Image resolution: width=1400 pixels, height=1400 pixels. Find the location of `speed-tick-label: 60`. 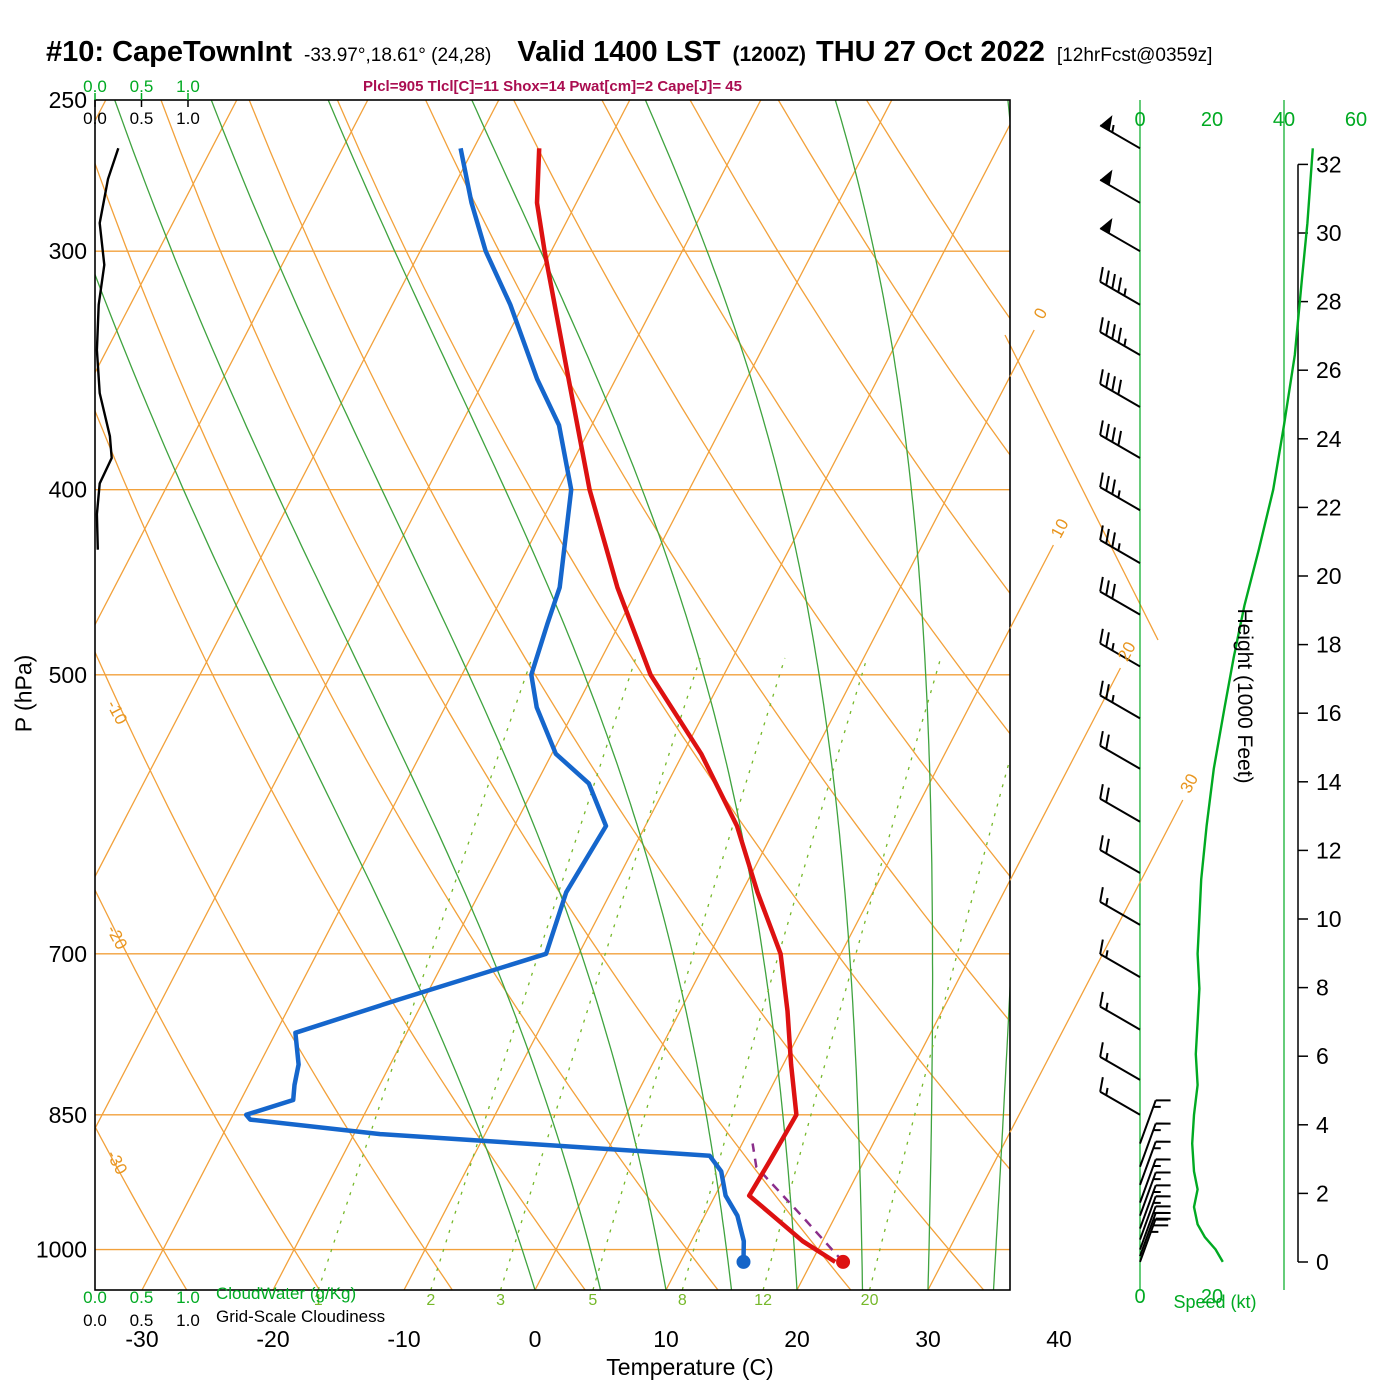

speed-tick-label: 60 is located at coordinates (1356, 120).